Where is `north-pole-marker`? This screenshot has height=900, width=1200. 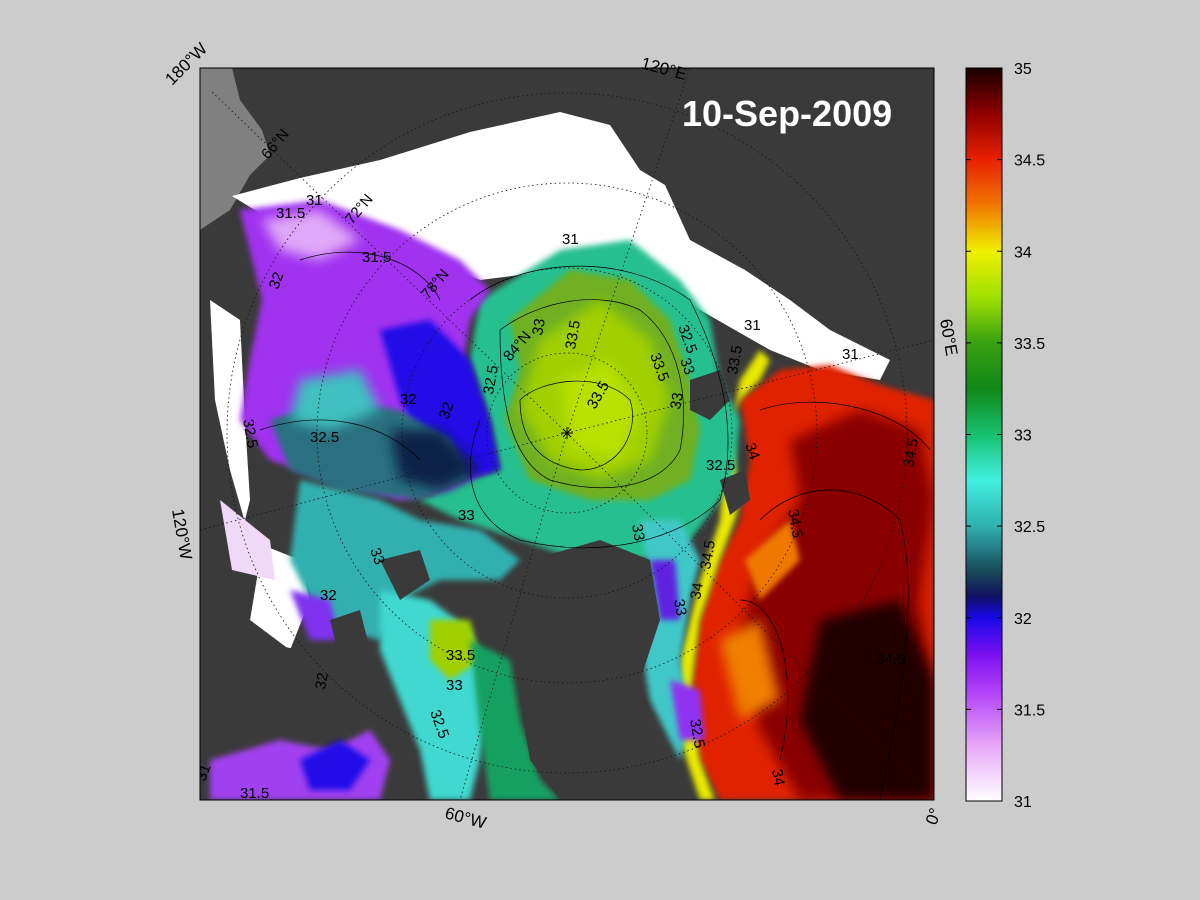
north-pole-marker is located at coordinates (567, 433).